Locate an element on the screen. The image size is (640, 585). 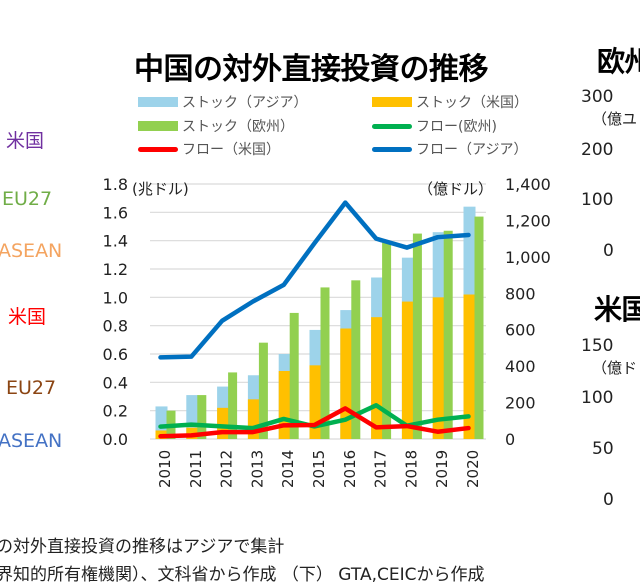
left-tick-label: 0.8 is located at coordinates (115, 326).